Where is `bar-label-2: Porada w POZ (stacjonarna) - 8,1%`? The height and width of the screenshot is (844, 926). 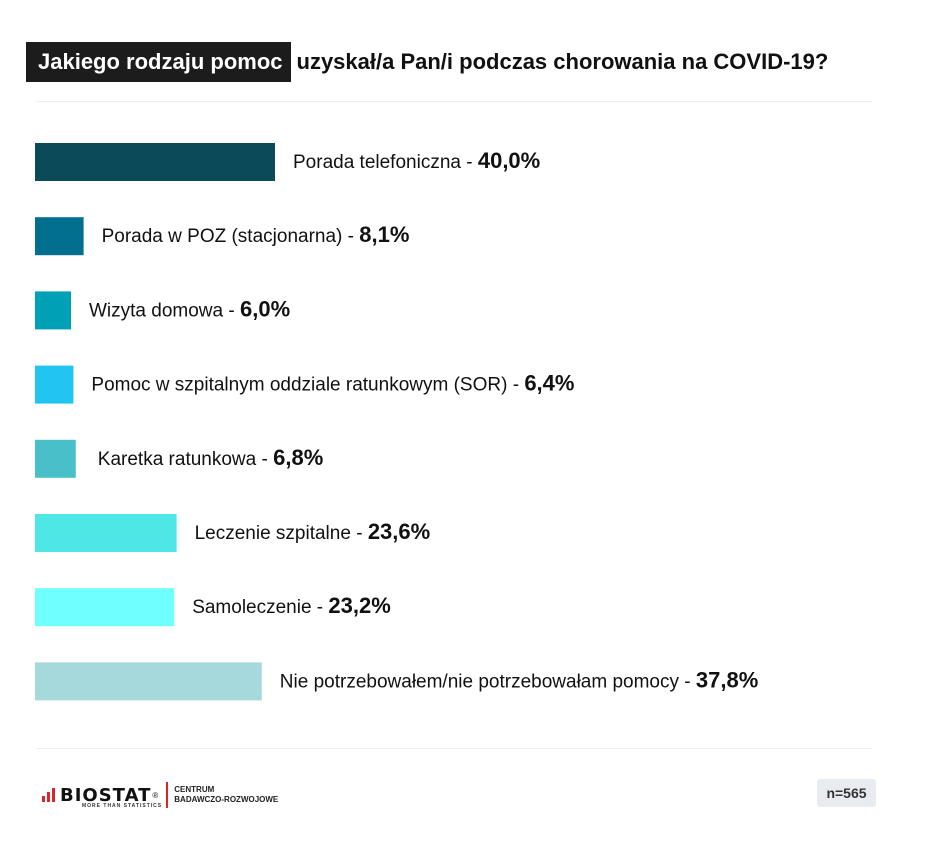 bar-label-2: Porada w POZ (stacjonarna) - 8,1% is located at coordinates (256, 234).